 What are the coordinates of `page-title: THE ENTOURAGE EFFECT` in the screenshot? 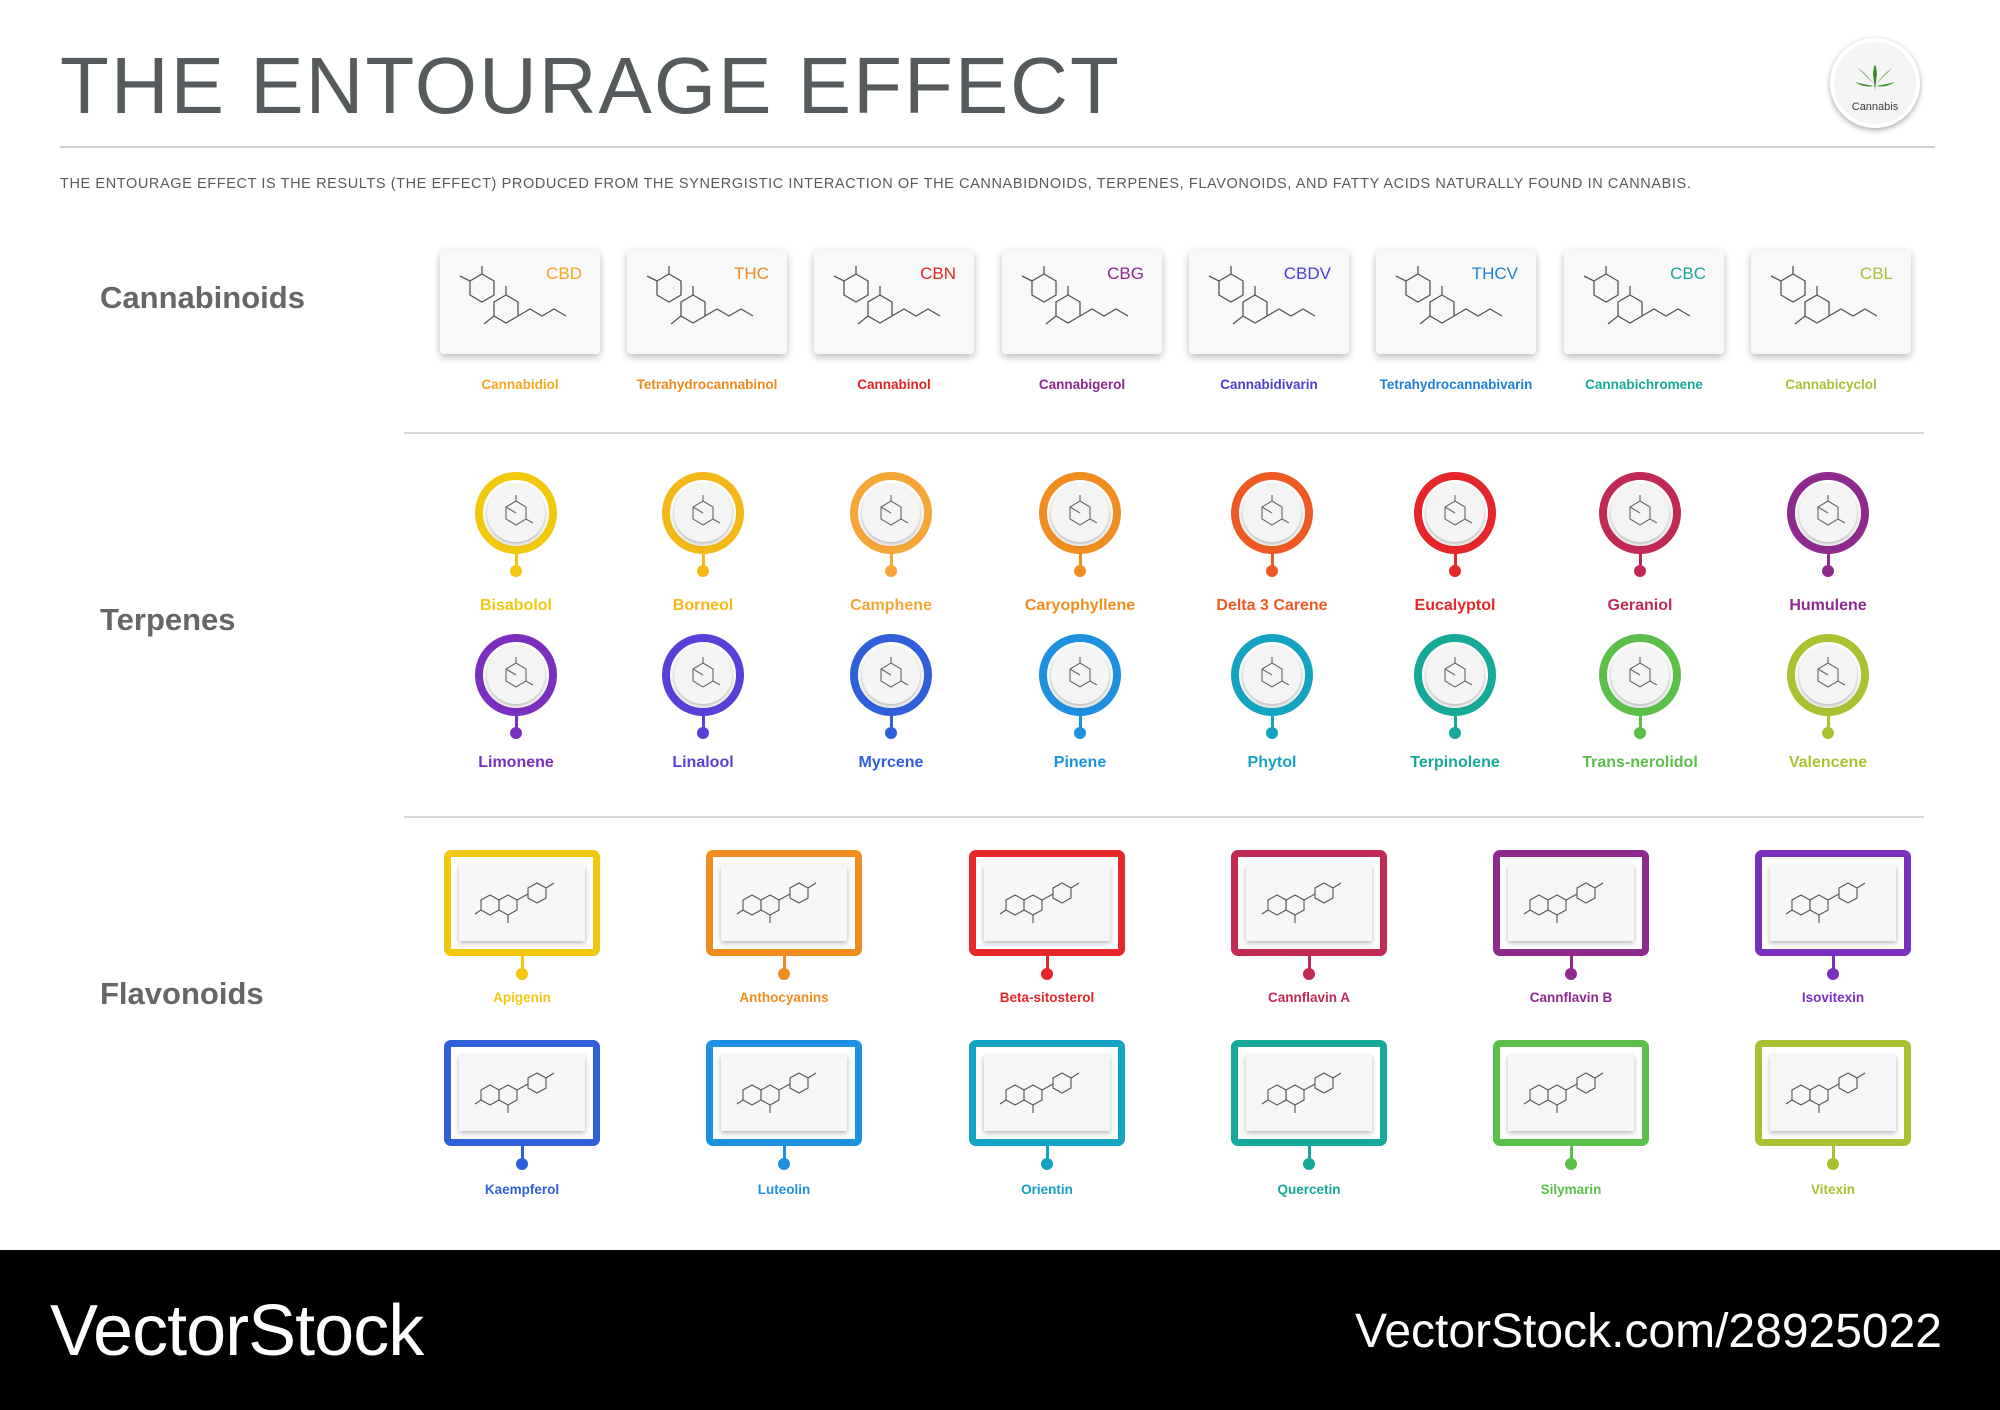 It's located at (590, 85).